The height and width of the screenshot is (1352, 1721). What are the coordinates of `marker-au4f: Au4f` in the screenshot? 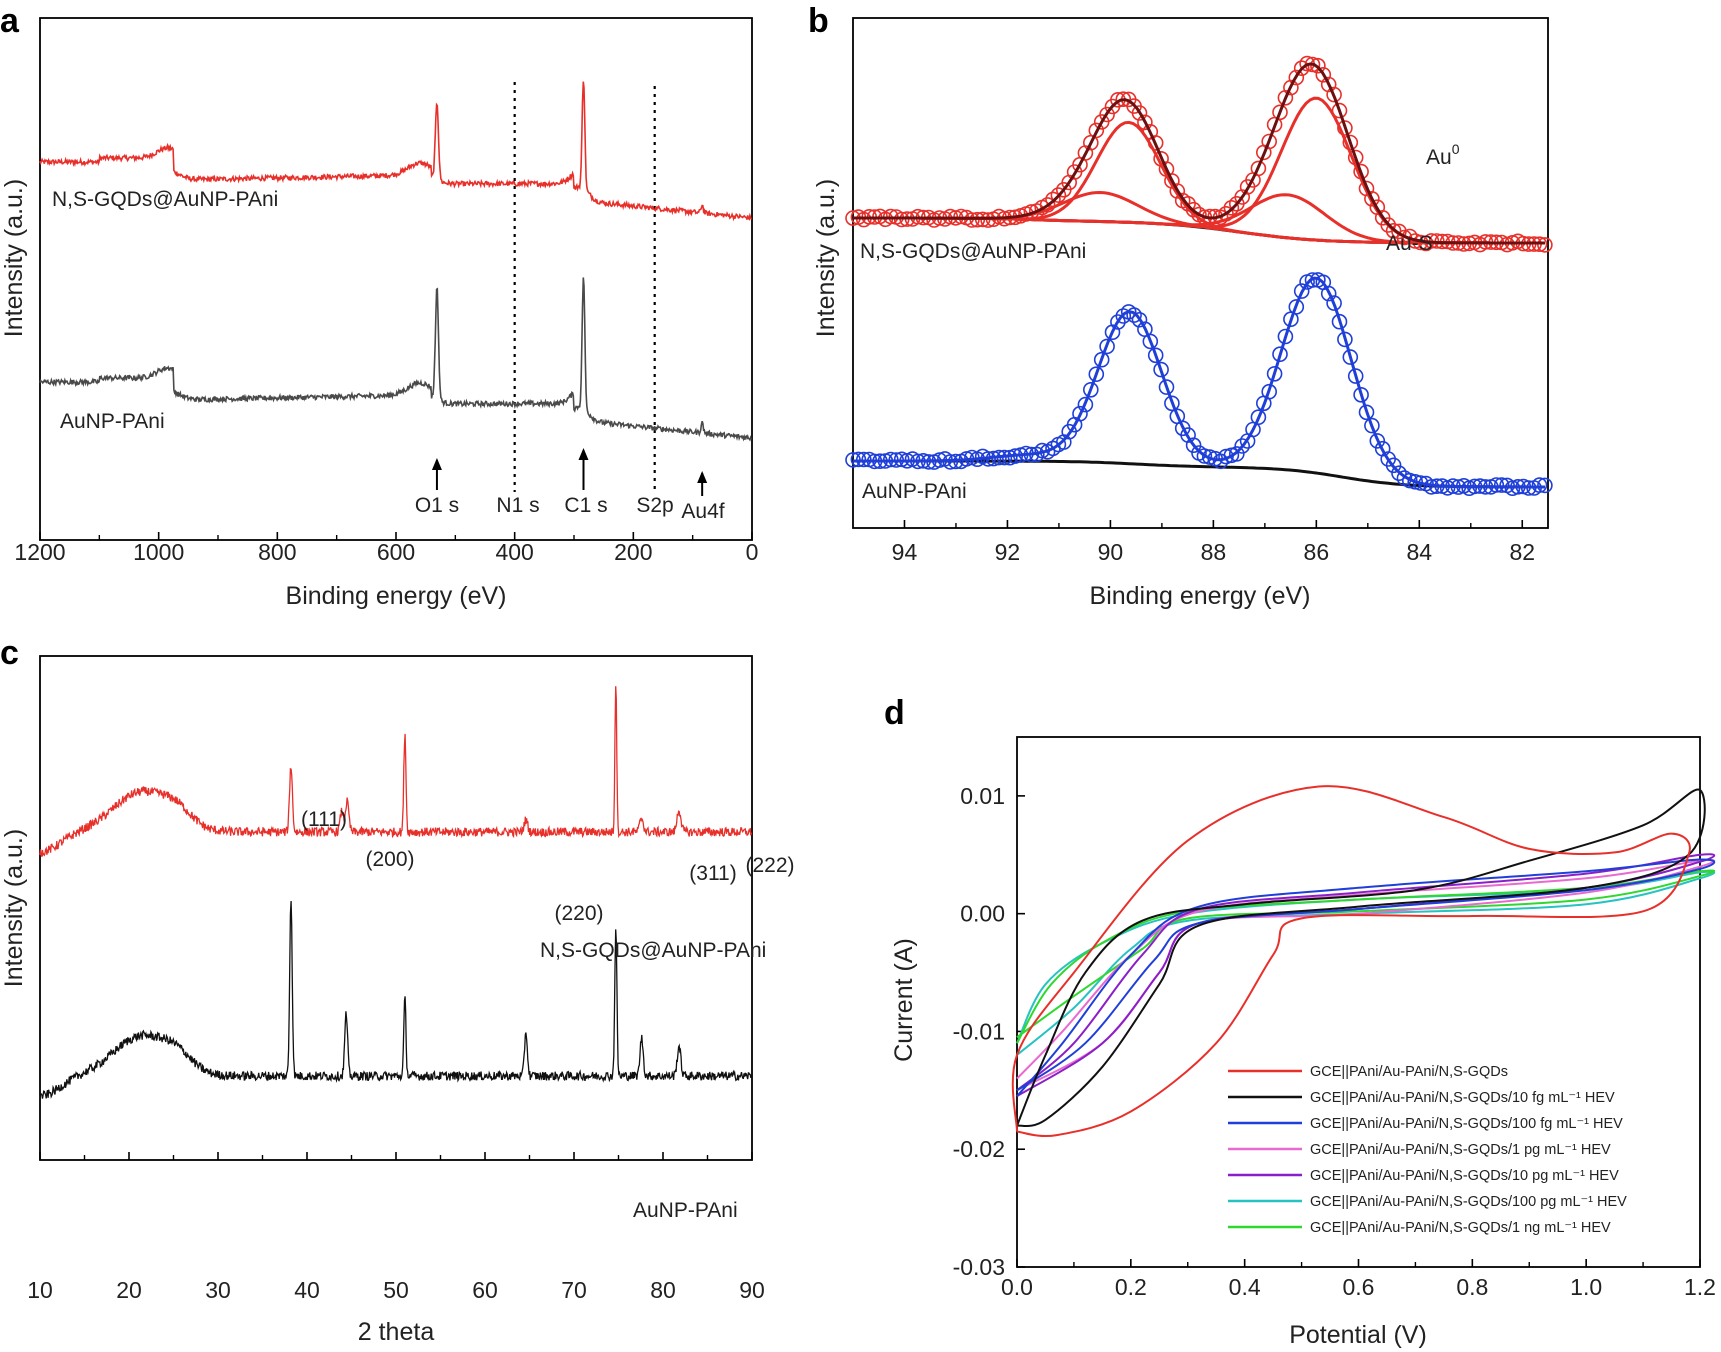 It's located at (702, 511).